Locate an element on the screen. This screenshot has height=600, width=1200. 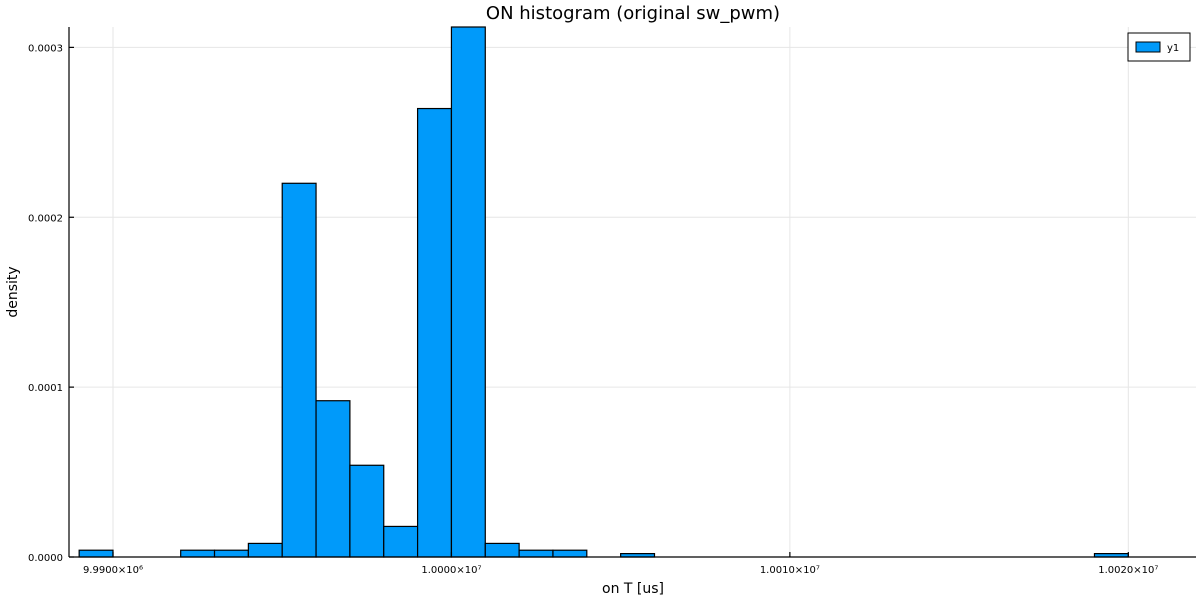
y-tick-label: 0.0000 is located at coordinates (45, 558).